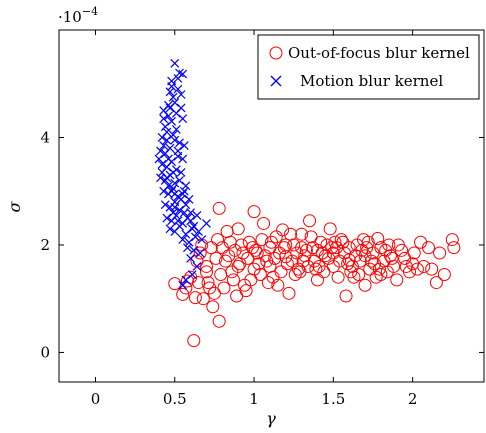 This screenshot has width=486, height=433. What do you see at coordinates (175, 399) in the screenshot?
I see `x-tick-label-1: 0.5` at bounding box center [175, 399].